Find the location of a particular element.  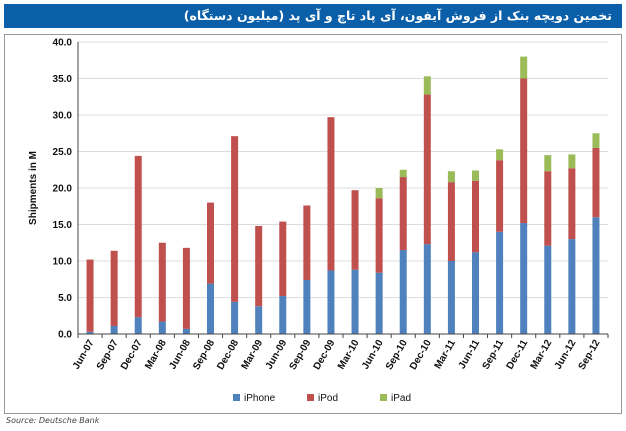

x-tick-label: Jun-12 is located at coordinates (566, 355).